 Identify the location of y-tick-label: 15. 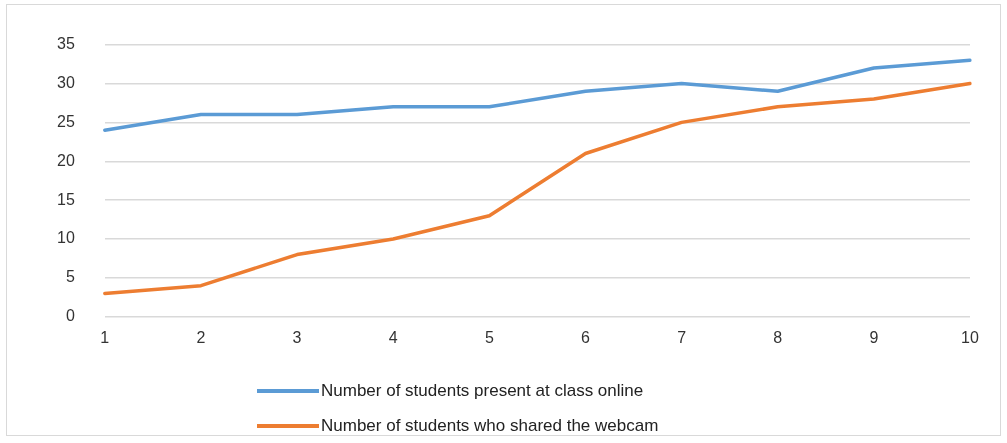
(66, 199).